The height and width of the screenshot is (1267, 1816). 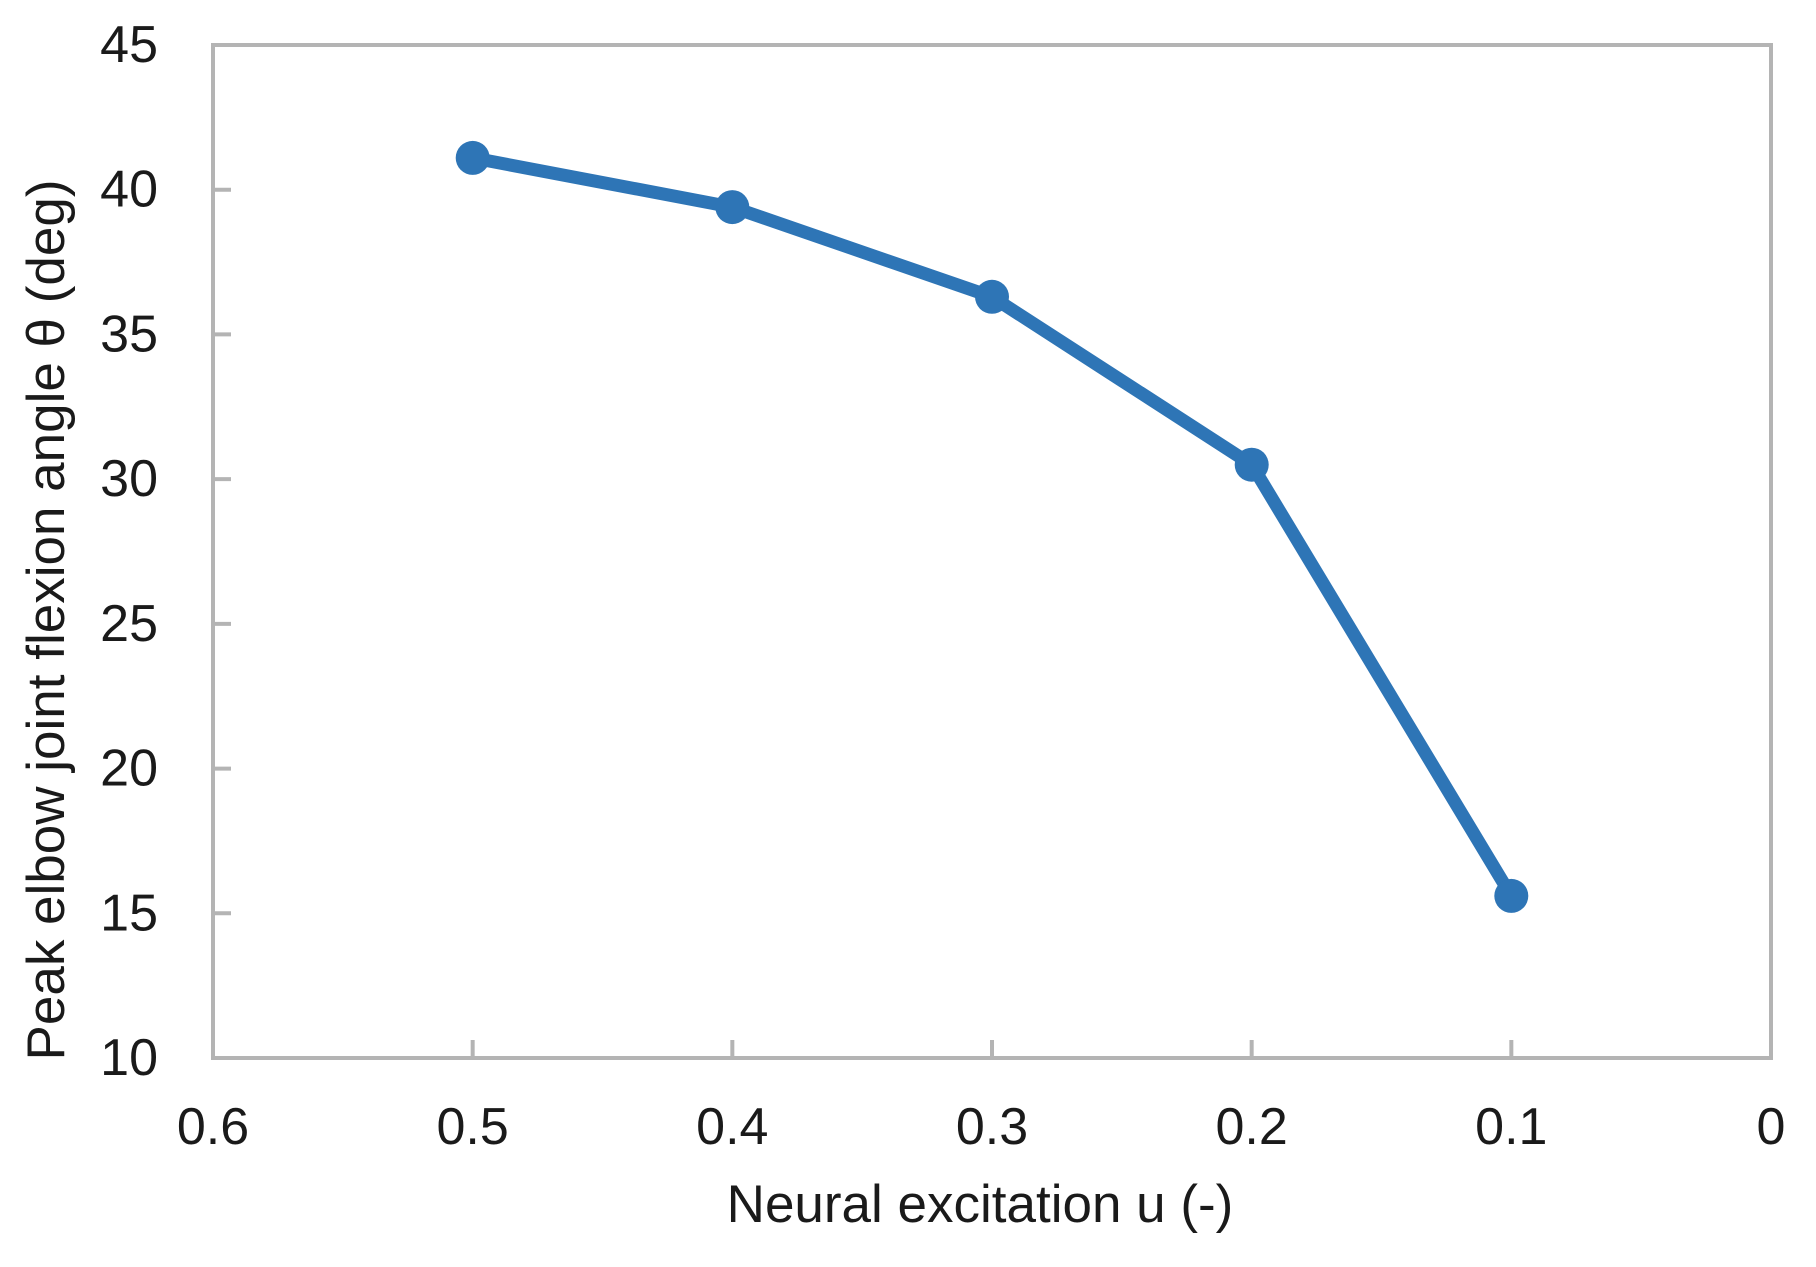 I want to click on x-axis-tick-labels: 0.6 0.5 0.4 0.3 0.2 0.1 0, so click(x=981, y=1127).